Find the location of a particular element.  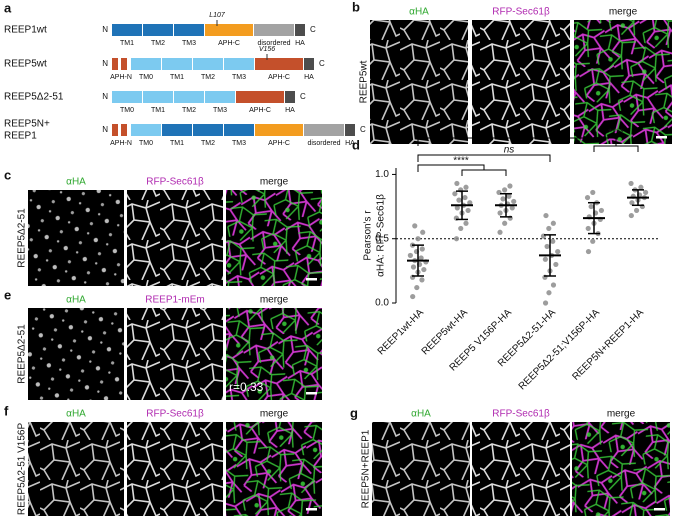

mutation-label: L107 is located at coordinates (217, 15).